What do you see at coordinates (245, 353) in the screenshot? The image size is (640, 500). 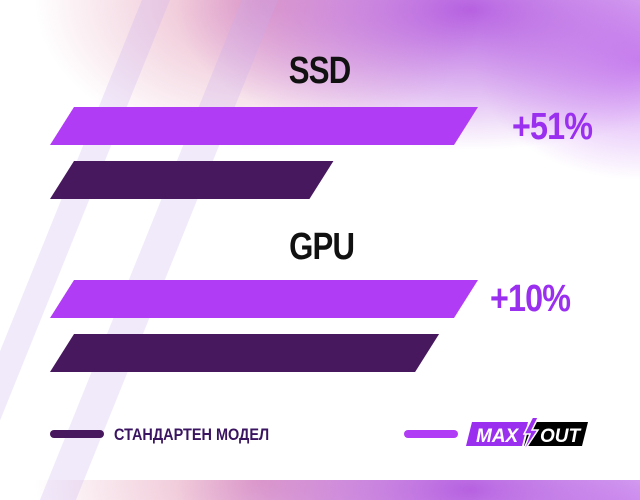 I see `bar-gpu-standard` at bounding box center [245, 353].